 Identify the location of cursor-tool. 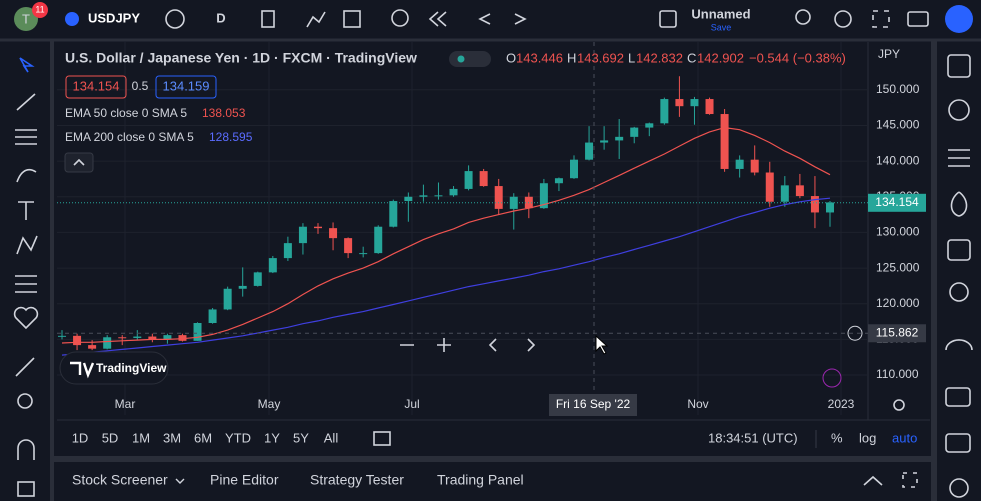
(27, 65).